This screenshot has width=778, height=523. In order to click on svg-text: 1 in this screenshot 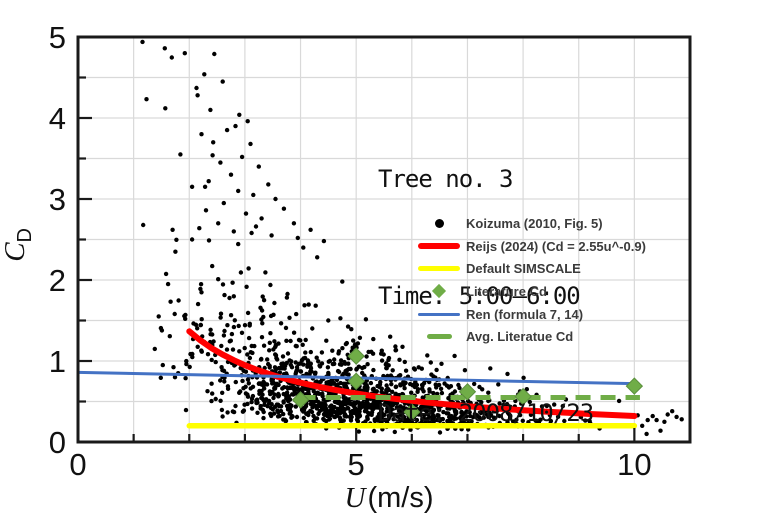, I will do `click(57, 361)`.